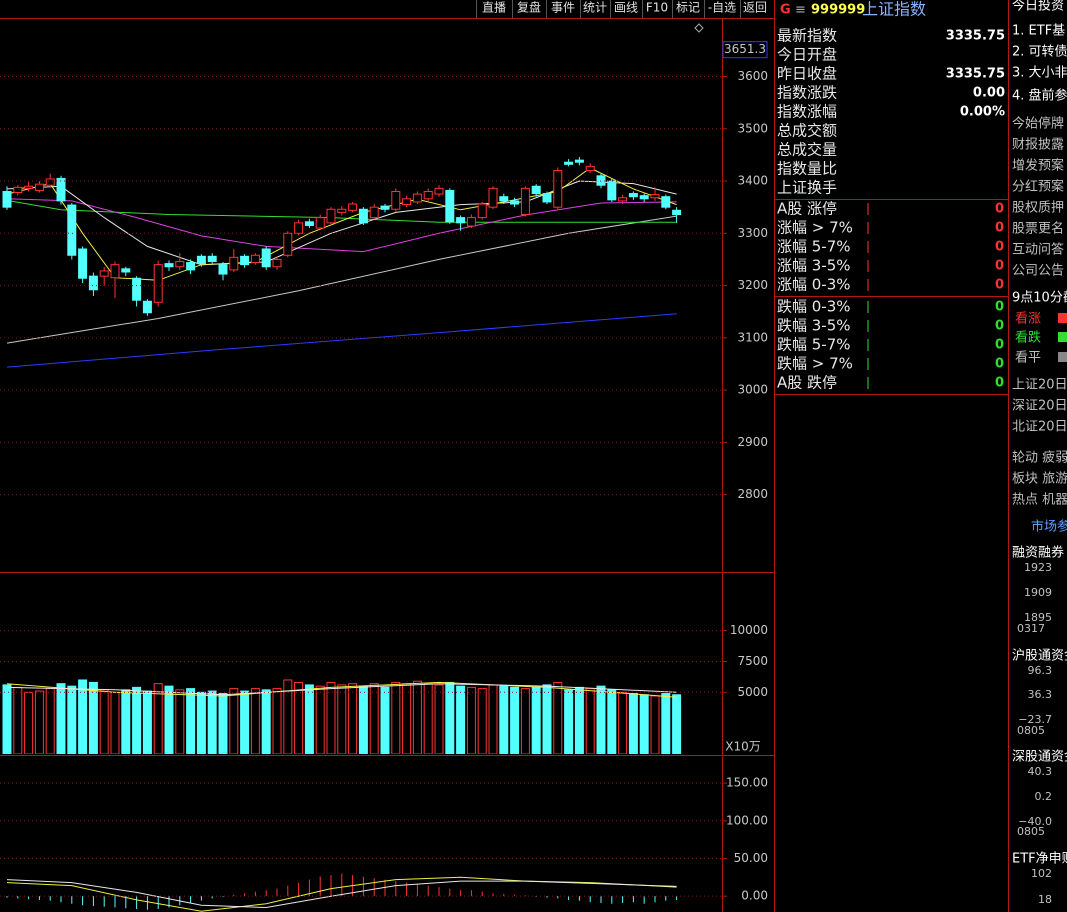  What do you see at coordinates (1039, 73) in the screenshot?
I see `side-item: 3. 大小非` at bounding box center [1039, 73].